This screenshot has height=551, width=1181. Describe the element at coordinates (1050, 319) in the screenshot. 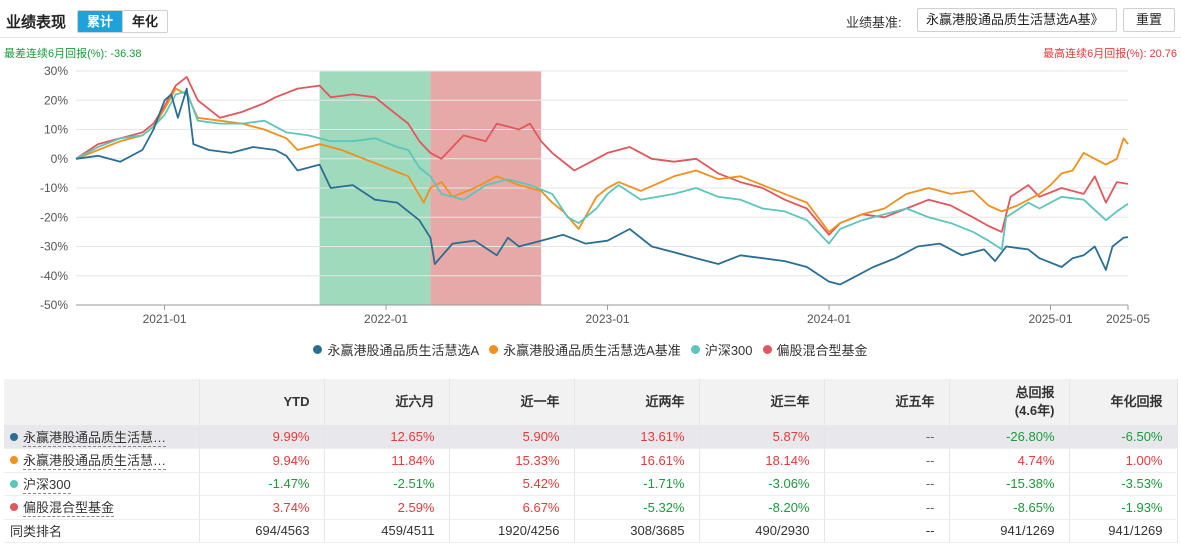

I see `x-tick-label: 2025-01` at that location.